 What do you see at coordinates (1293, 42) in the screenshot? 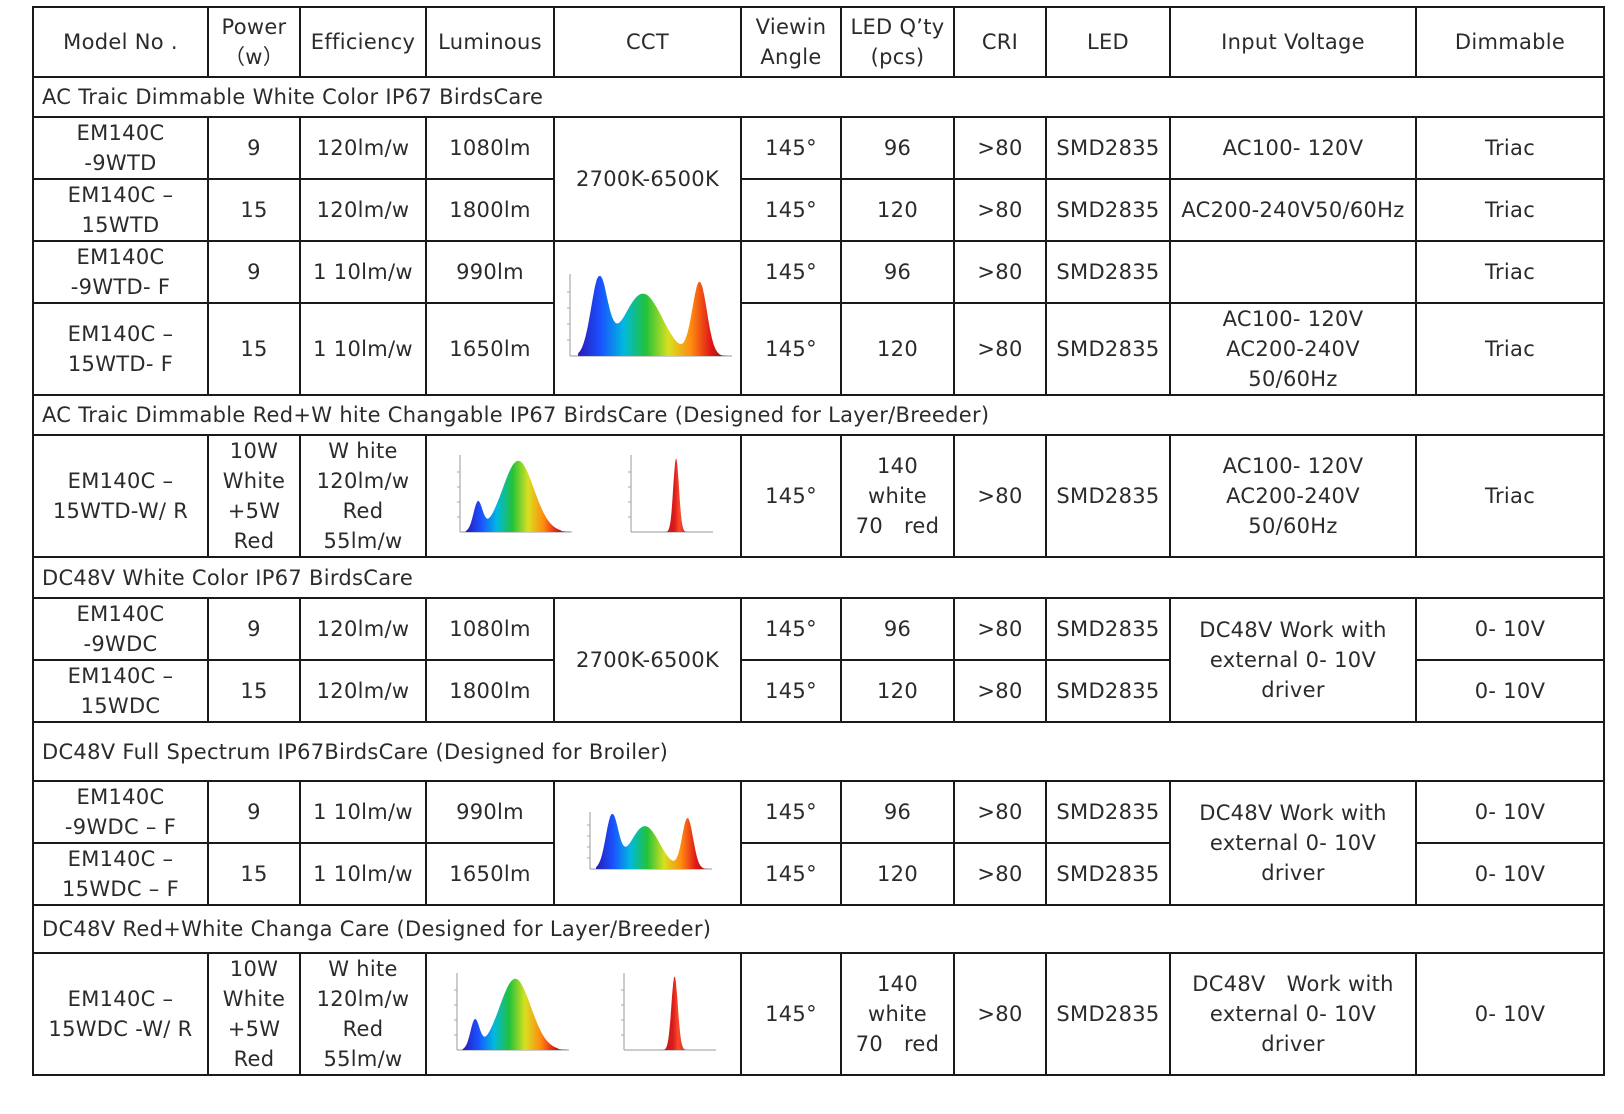
I see `header-input-voltage: Input Voltage` at bounding box center [1293, 42].